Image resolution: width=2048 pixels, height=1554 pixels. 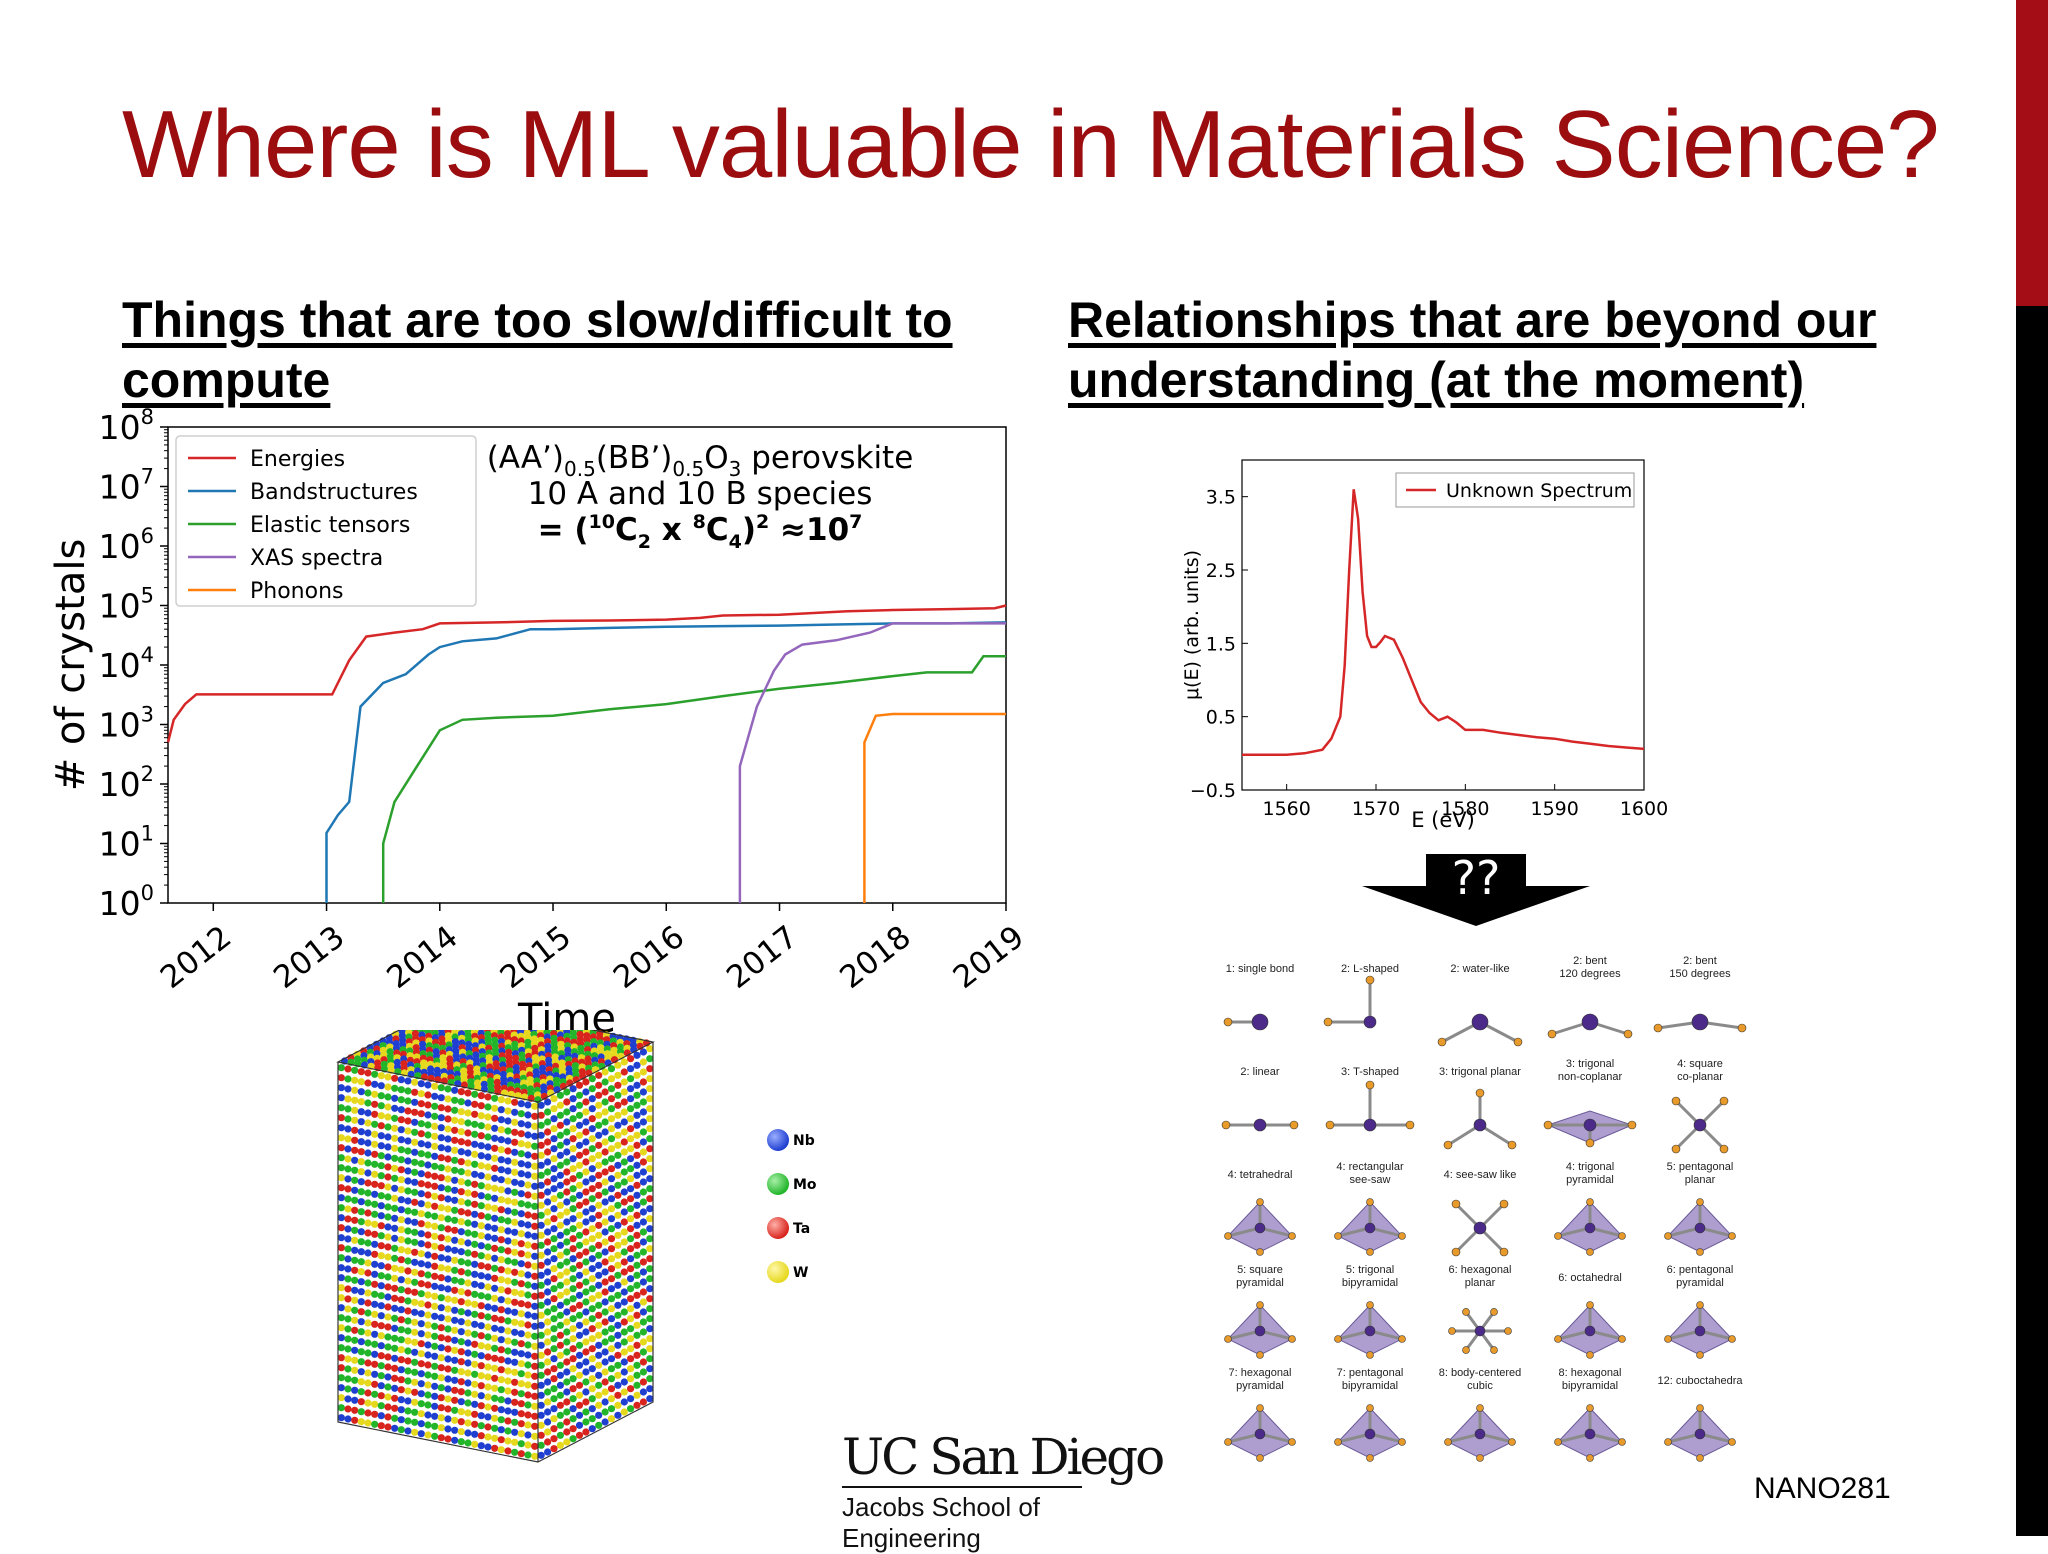 What do you see at coordinates (422, 957) in the screenshot?
I see `x-tick-label: 2014` at bounding box center [422, 957].